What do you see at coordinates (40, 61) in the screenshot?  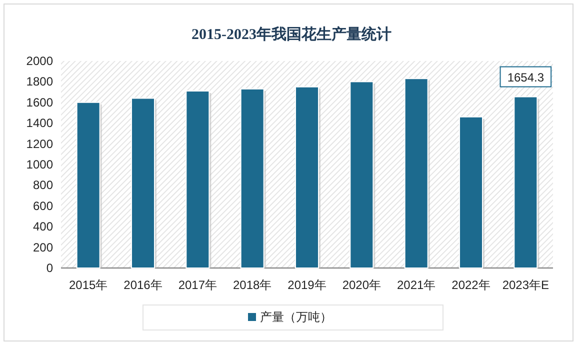 I see `y-tick-label: 2000` at bounding box center [40, 61].